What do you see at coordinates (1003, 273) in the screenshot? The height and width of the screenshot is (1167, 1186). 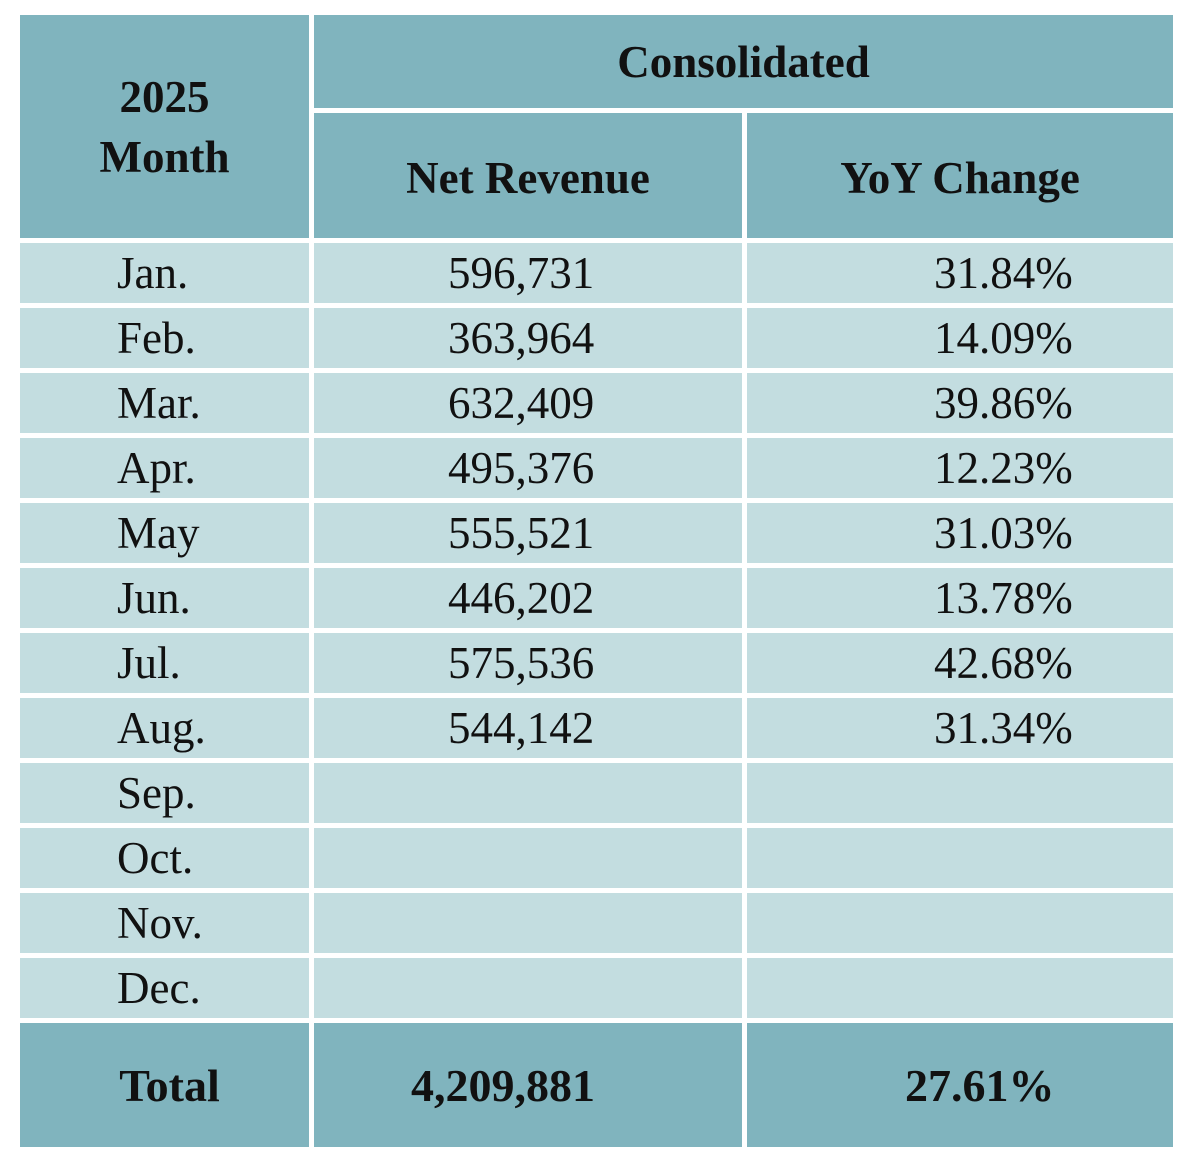 I see `yoy-change-value: 31.84%` at bounding box center [1003, 273].